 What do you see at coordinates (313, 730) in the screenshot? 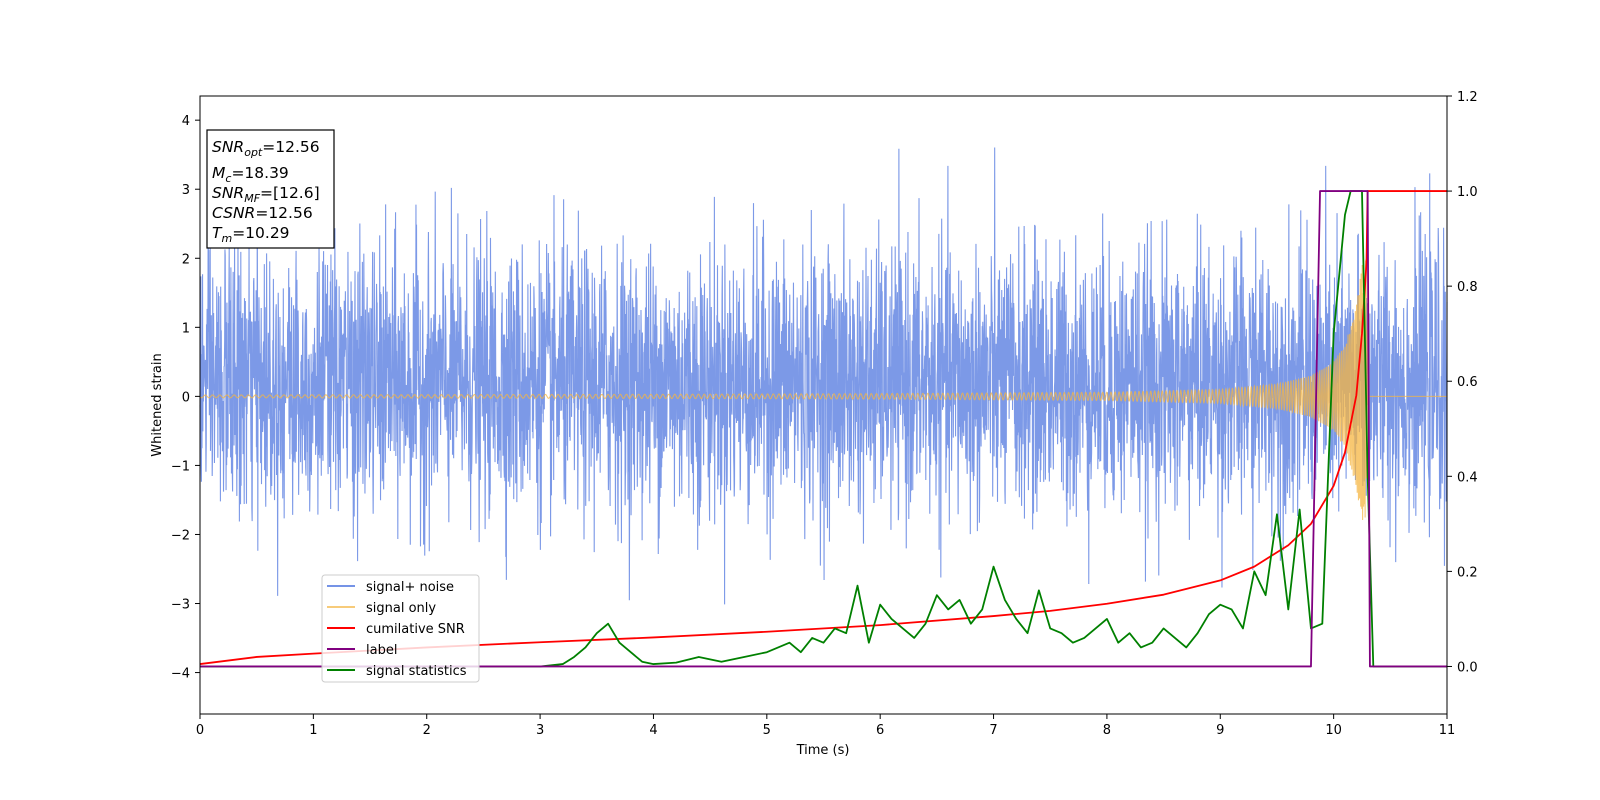
I see `x-tick-label: 1` at bounding box center [313, 730].